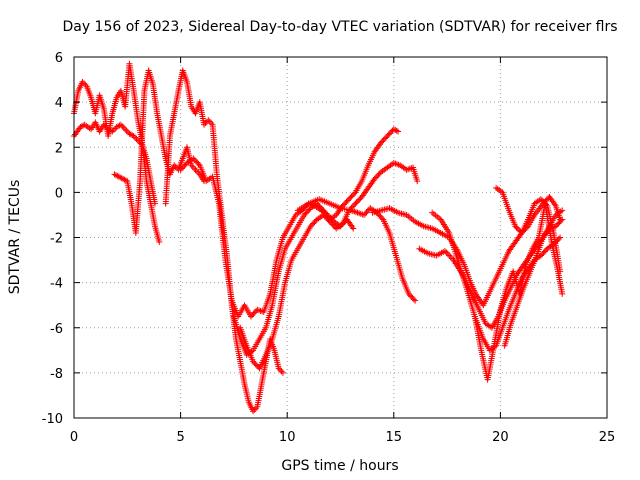 This screenshot has height=480, width=640. What do you see at coordinates (52, 239) in the screenshot?
I see `y-tick-labels: -10 -8 -6 -4 -2 0 2 4 6` at bounding box center [52, 239].